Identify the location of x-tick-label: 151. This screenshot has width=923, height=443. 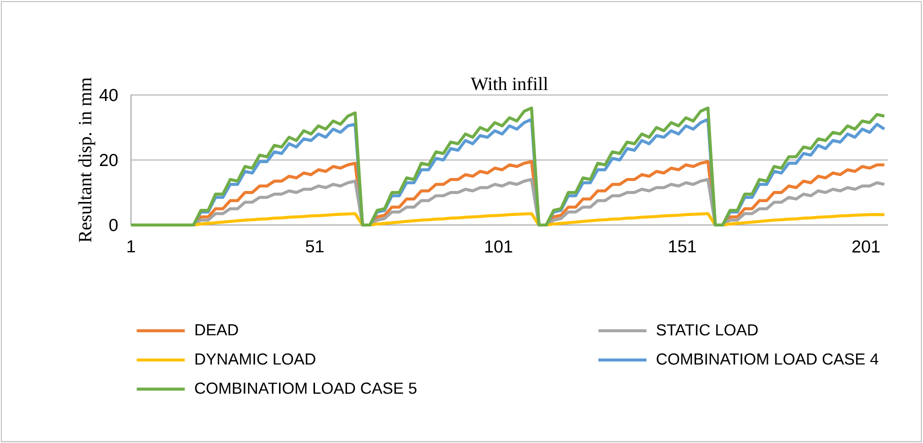
(682, 246).